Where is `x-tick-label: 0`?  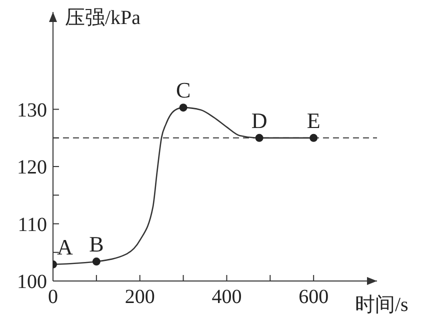
x-tick-label: 0 is located at coordinates (53, 297).